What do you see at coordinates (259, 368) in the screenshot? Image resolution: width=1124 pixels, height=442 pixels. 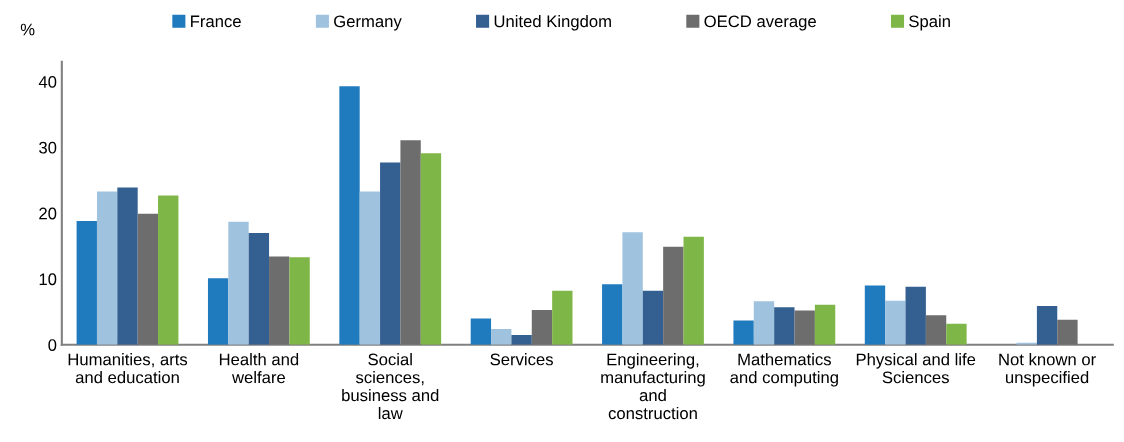 I see `x-tick-label: Health and welfare` at bounding box center [259, 368].